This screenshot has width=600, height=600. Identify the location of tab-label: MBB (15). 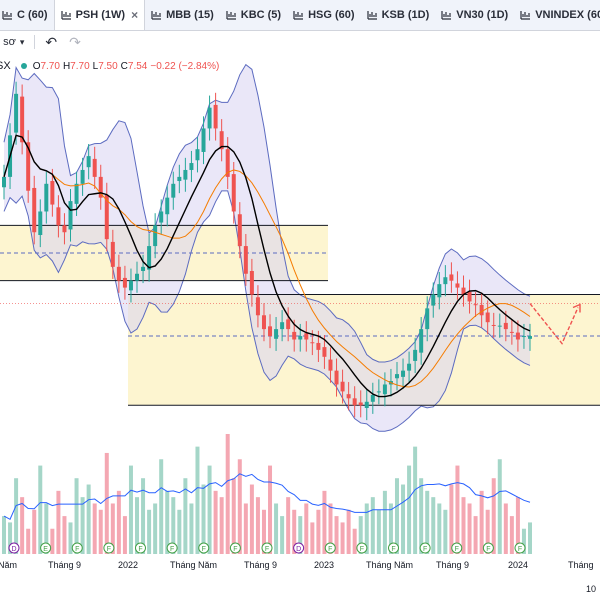
(190, 15).